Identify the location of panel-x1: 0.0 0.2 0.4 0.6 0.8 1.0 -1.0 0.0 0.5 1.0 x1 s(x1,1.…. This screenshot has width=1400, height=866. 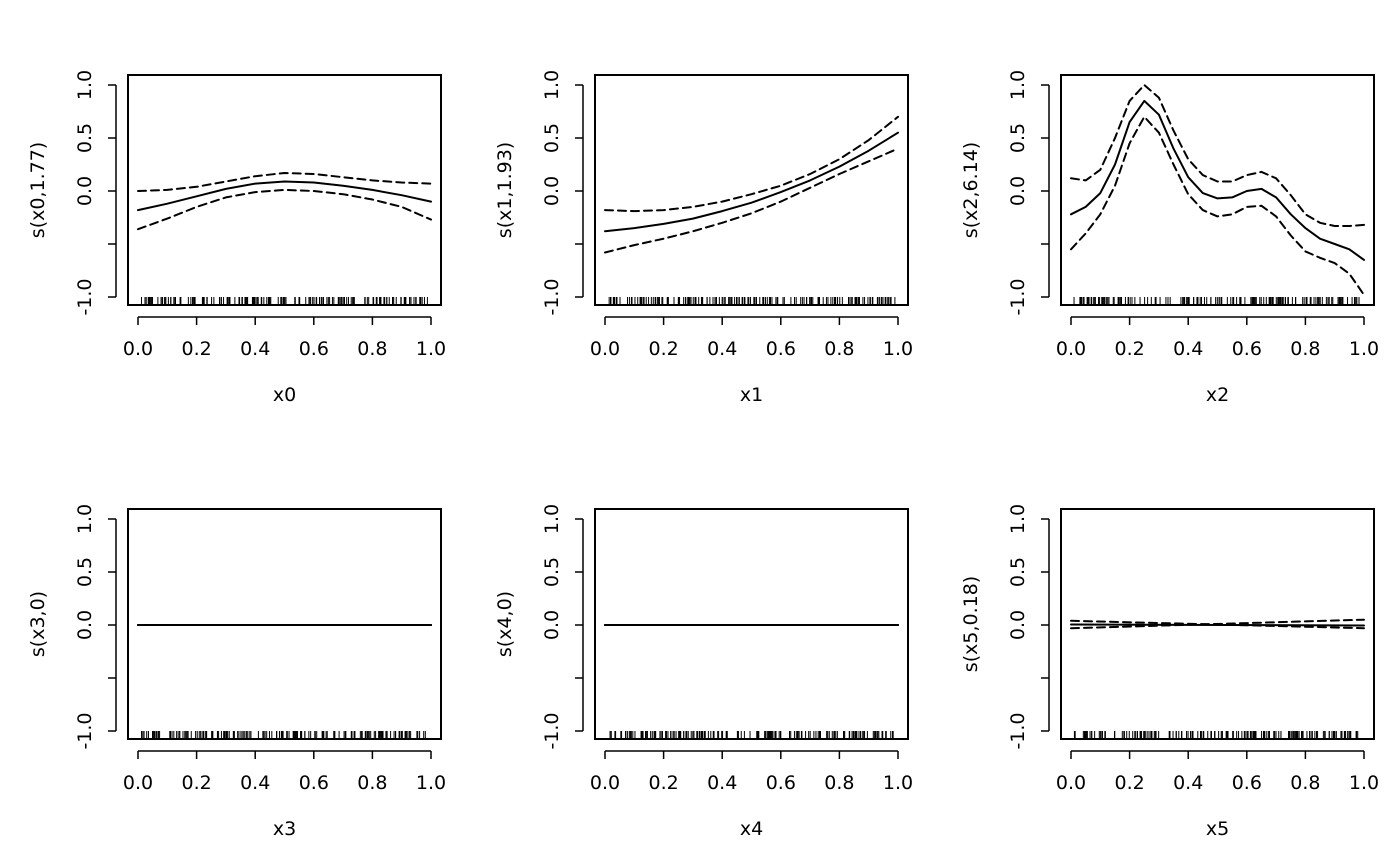
(703, 238).